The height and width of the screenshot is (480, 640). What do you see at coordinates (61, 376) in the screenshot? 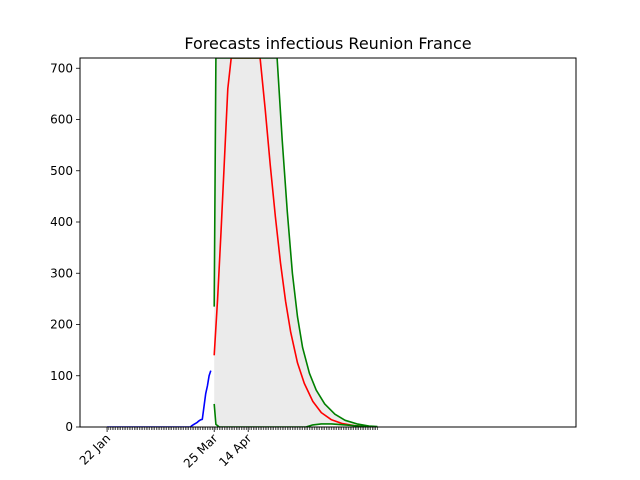
I see `y-tick-label: 100` at bounding box center [61, 376].